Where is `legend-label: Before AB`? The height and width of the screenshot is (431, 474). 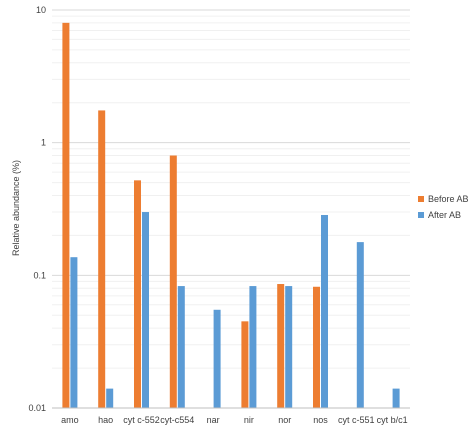 legend-label: Before AB is located at coordinates (448, 199).